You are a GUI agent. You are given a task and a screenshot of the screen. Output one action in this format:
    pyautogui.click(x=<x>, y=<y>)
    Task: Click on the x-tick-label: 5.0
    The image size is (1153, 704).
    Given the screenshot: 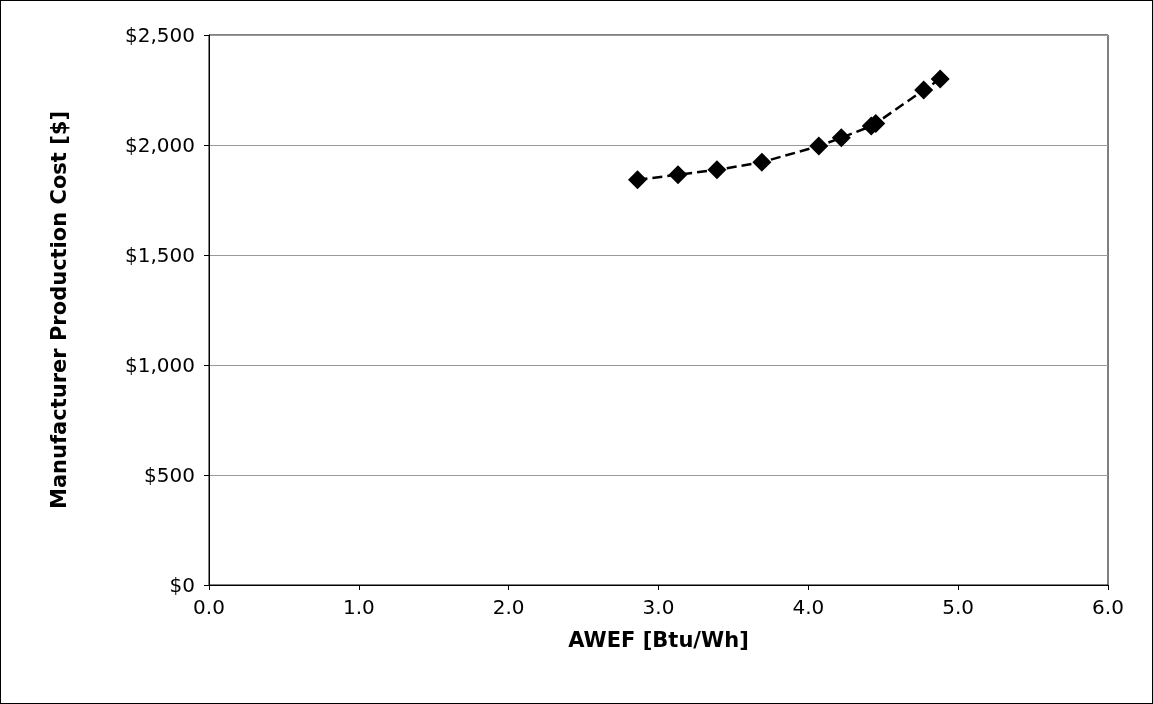 What is the action you would take?
    pyautogui.click(x=958, y=607)
    